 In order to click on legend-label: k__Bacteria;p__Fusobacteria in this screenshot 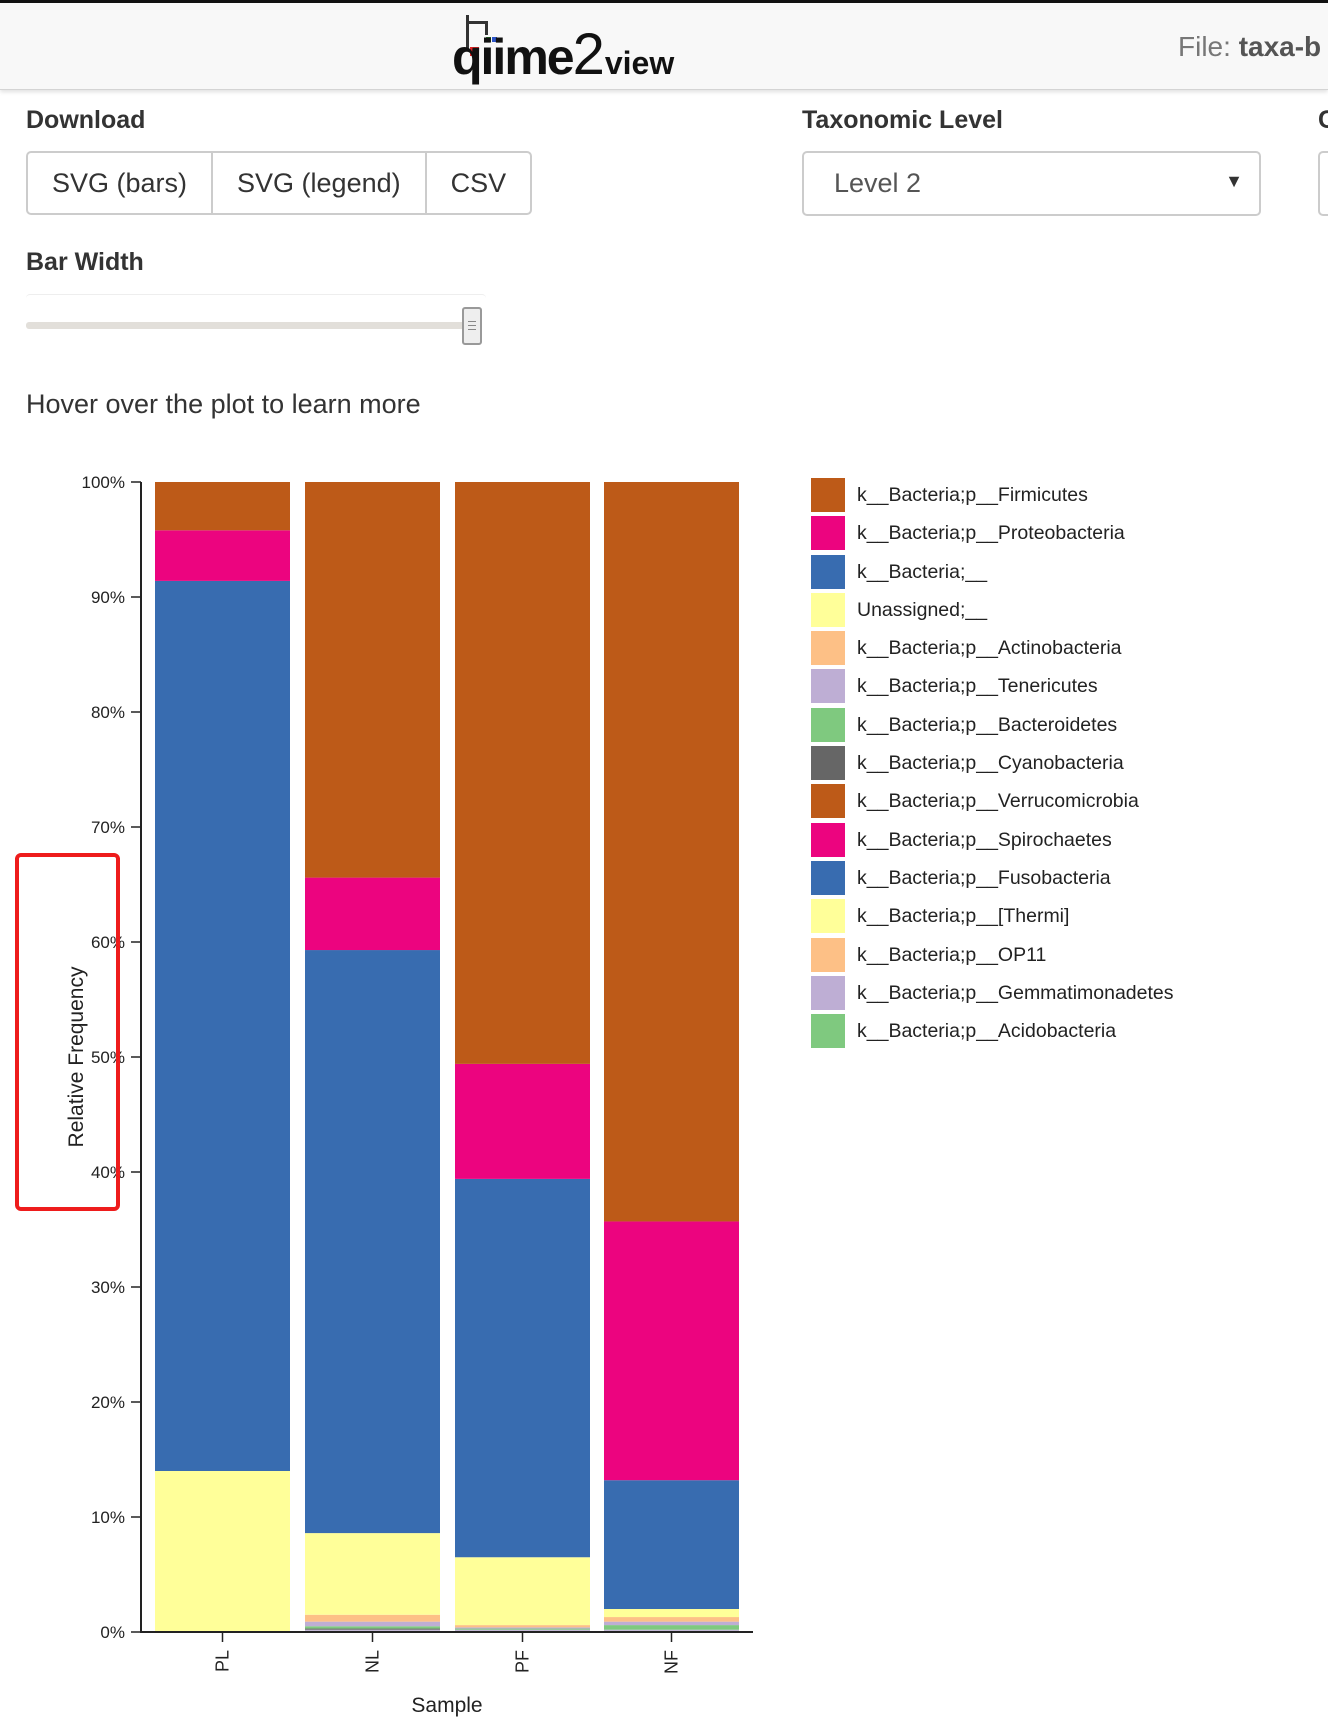, I will do `click(984, 877)`.